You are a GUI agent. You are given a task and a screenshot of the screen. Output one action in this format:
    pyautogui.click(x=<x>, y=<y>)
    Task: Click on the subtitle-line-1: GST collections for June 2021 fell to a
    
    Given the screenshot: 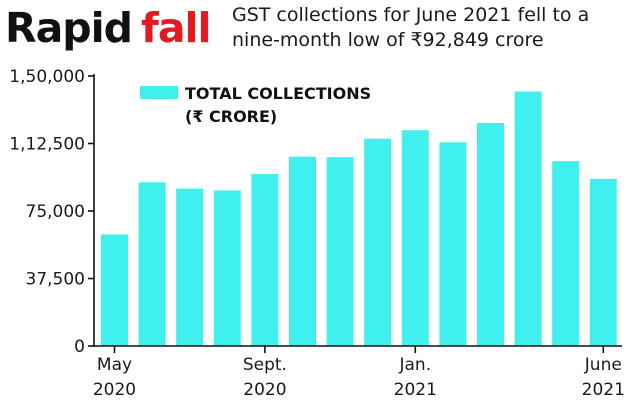 What is the action you would take?
    pyautogui.click(x=411, y=15)
    